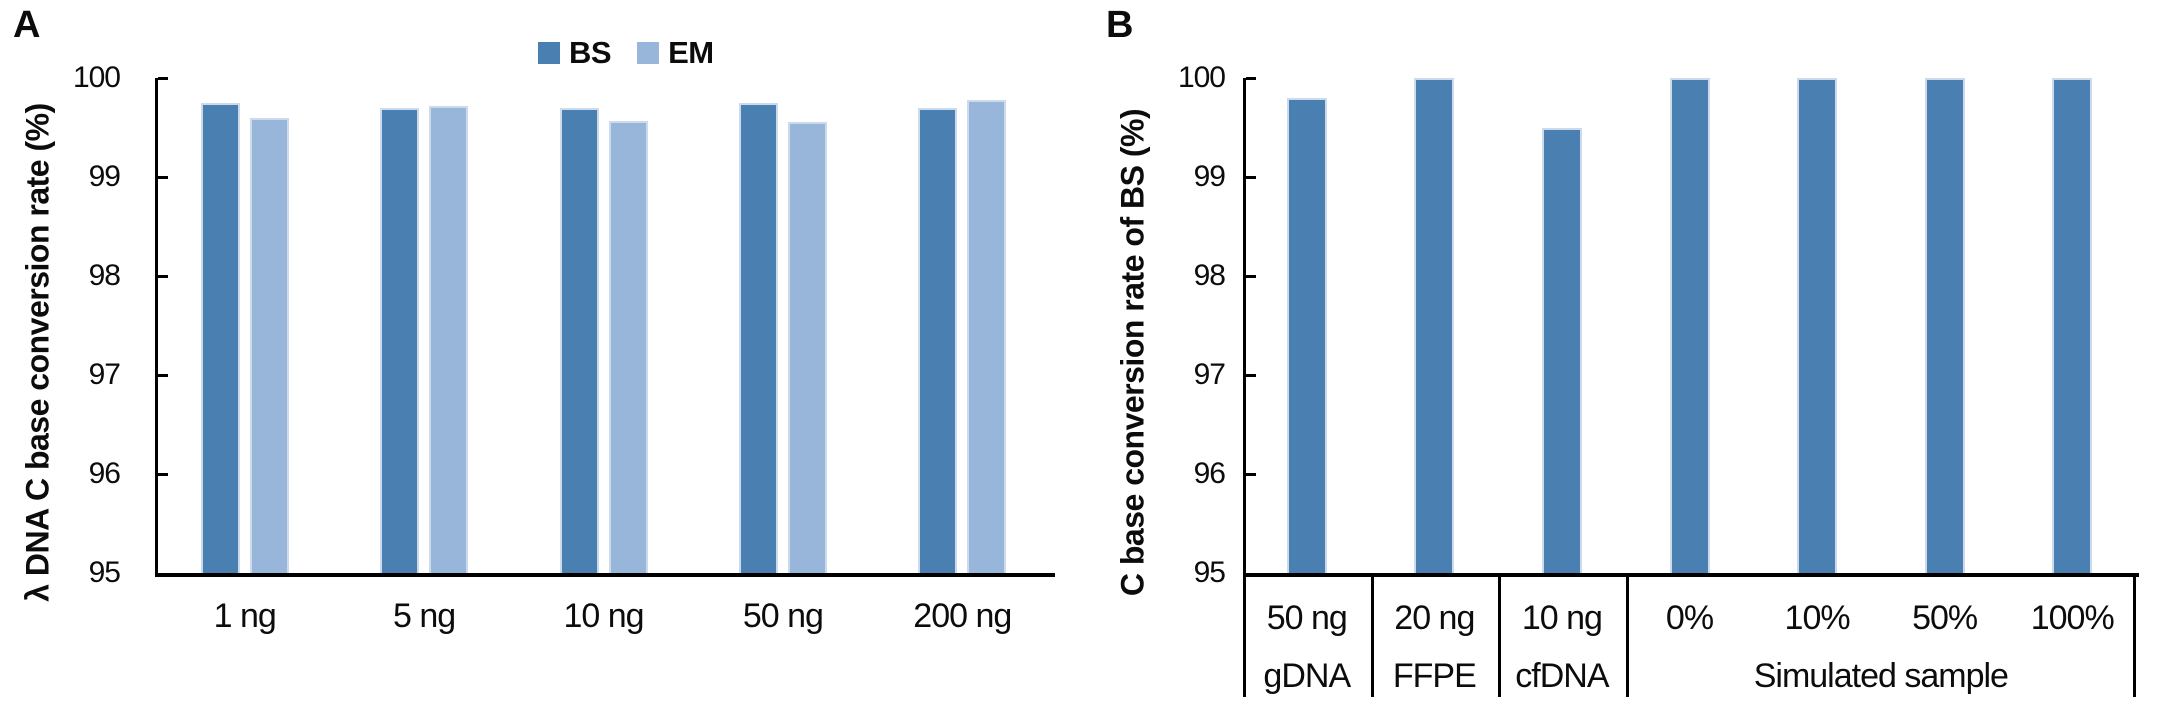 This screenshot has height=714, width=2159. I want to click on x-category-label: 1 ng, so click(245, 616).